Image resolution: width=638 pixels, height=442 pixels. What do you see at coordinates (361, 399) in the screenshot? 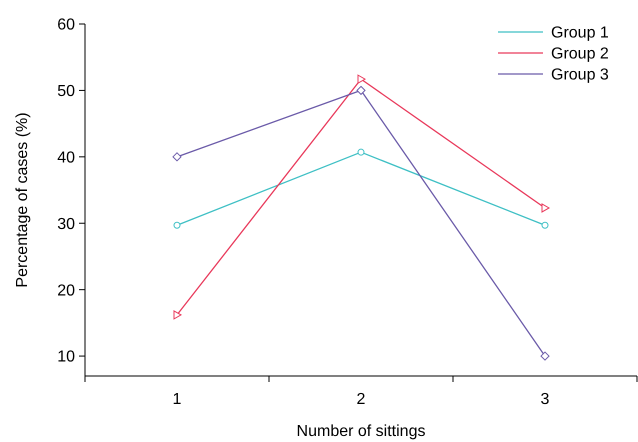
I see `x-tick-label: 2` at bounding box center [361, 399].